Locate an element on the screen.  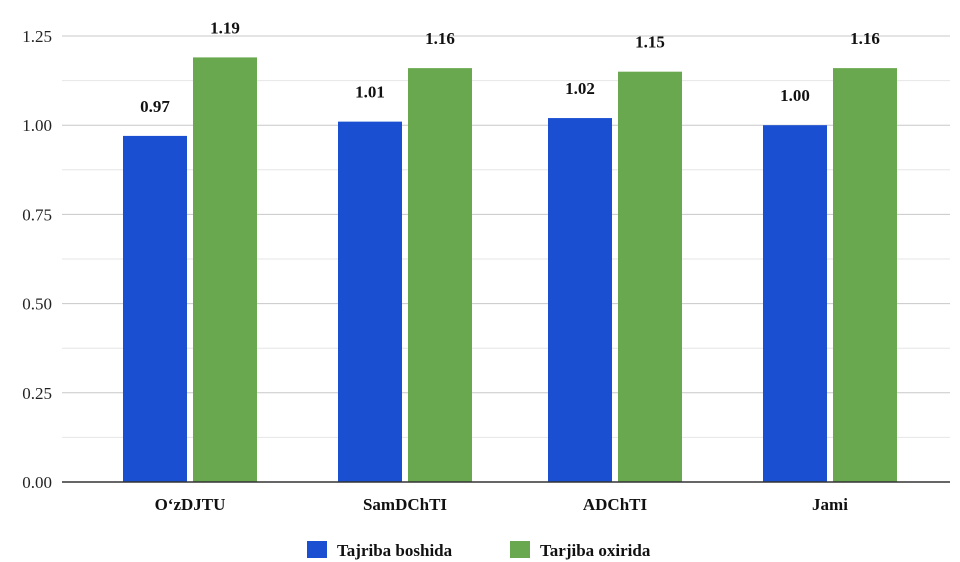
x-axis: O‘zDJTU SamDChTI ADChTI Jami is located at coordinates (506, 497).